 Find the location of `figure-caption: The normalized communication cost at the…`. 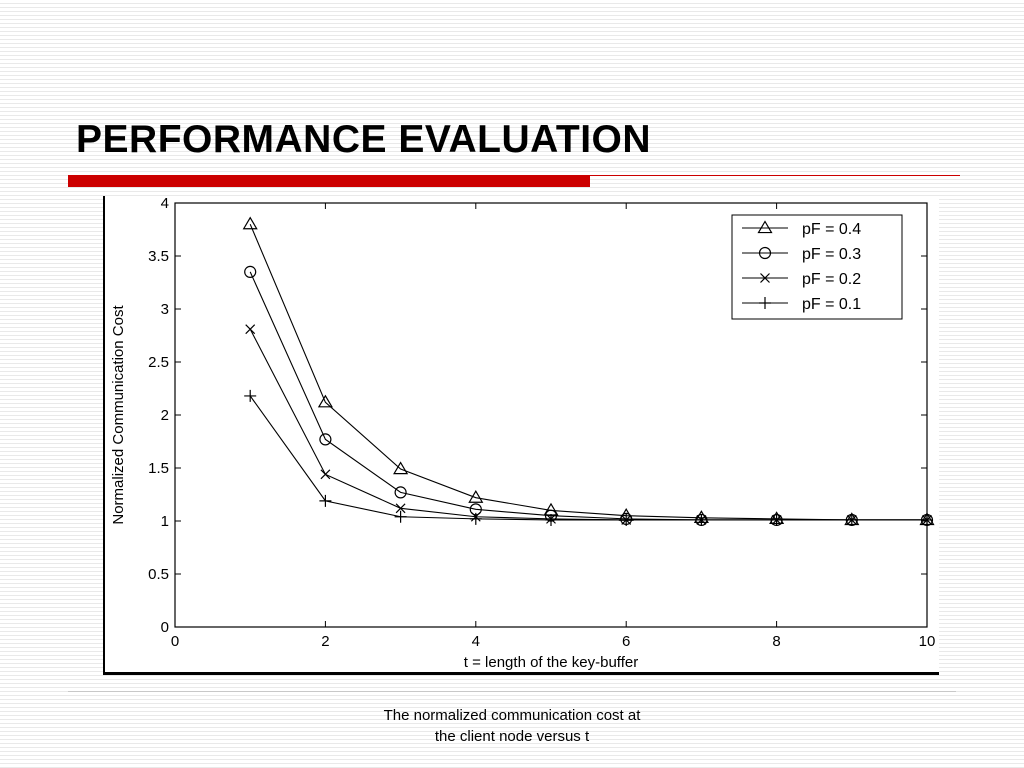

figure-caption: The normalized communication cost at the… is located at coordinates (512, 726).